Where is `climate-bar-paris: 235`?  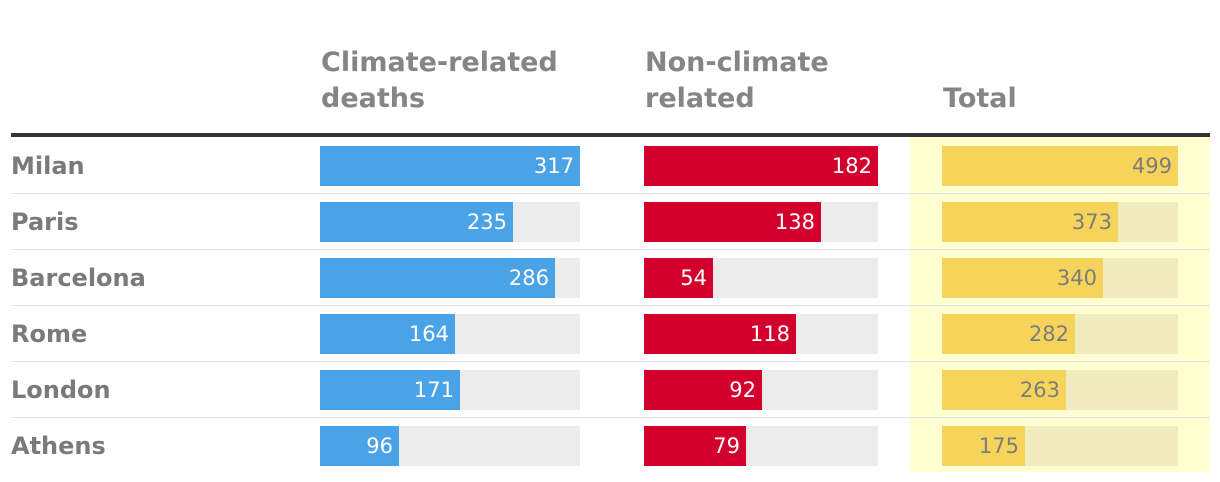 climate-bar-paris: 235 is located at coordinates (416, 222).